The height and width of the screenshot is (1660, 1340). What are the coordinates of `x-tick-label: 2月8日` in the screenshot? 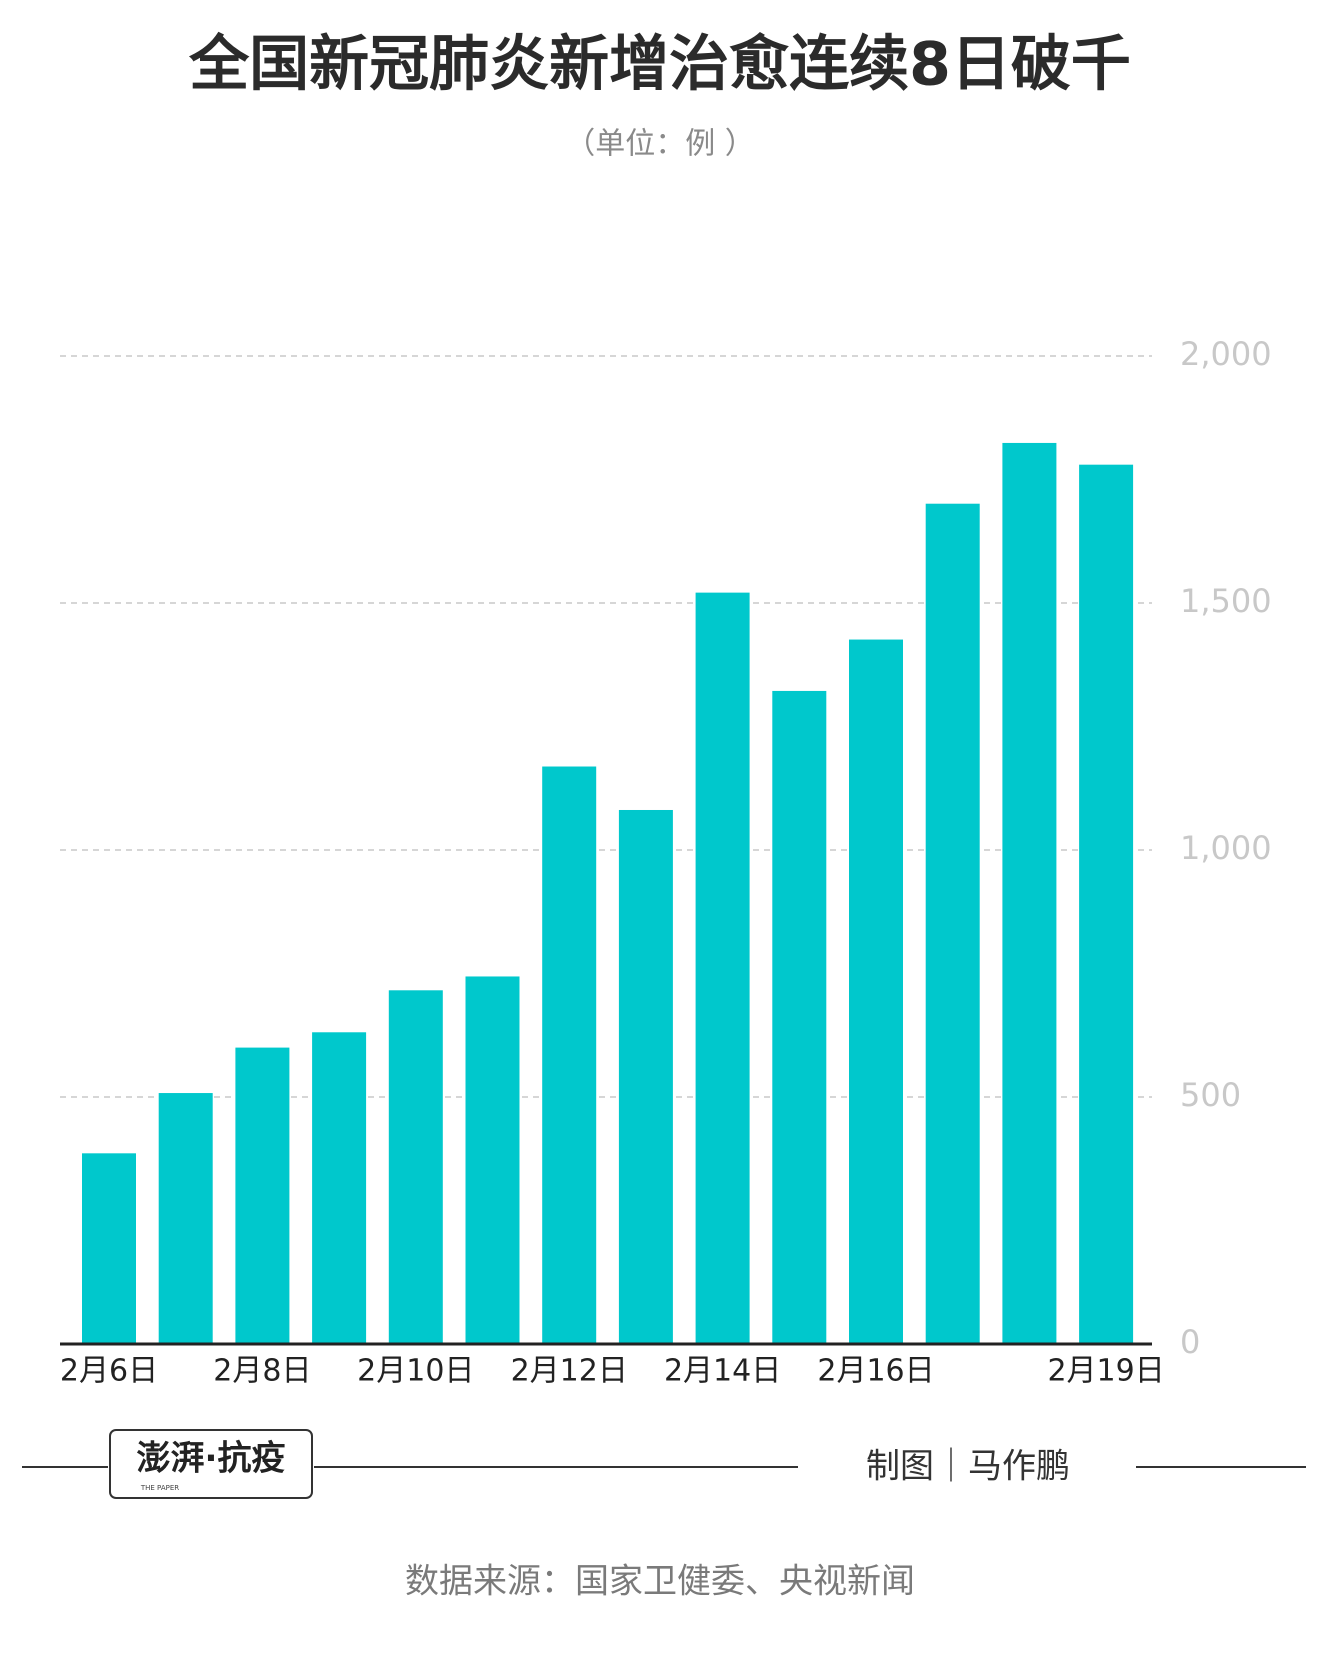 It's located at (262, 1371).